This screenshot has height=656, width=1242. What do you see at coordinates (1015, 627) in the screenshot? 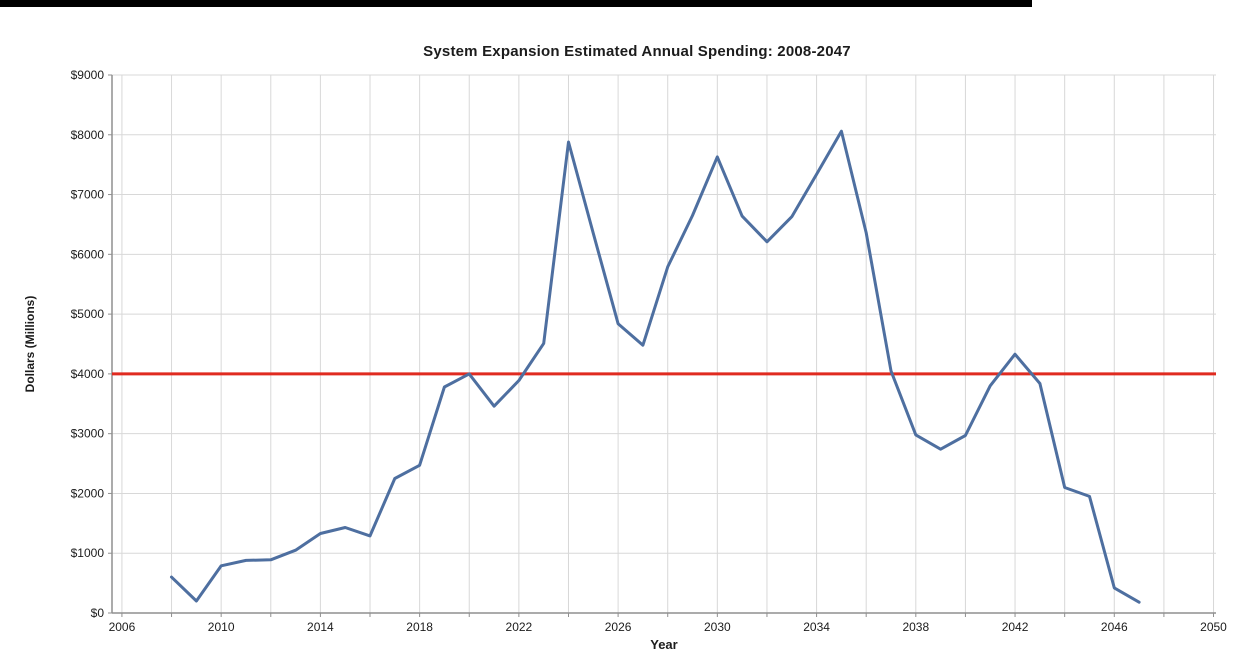
I see `x-tick-label: 2042` at bounding box center [1015, 627].